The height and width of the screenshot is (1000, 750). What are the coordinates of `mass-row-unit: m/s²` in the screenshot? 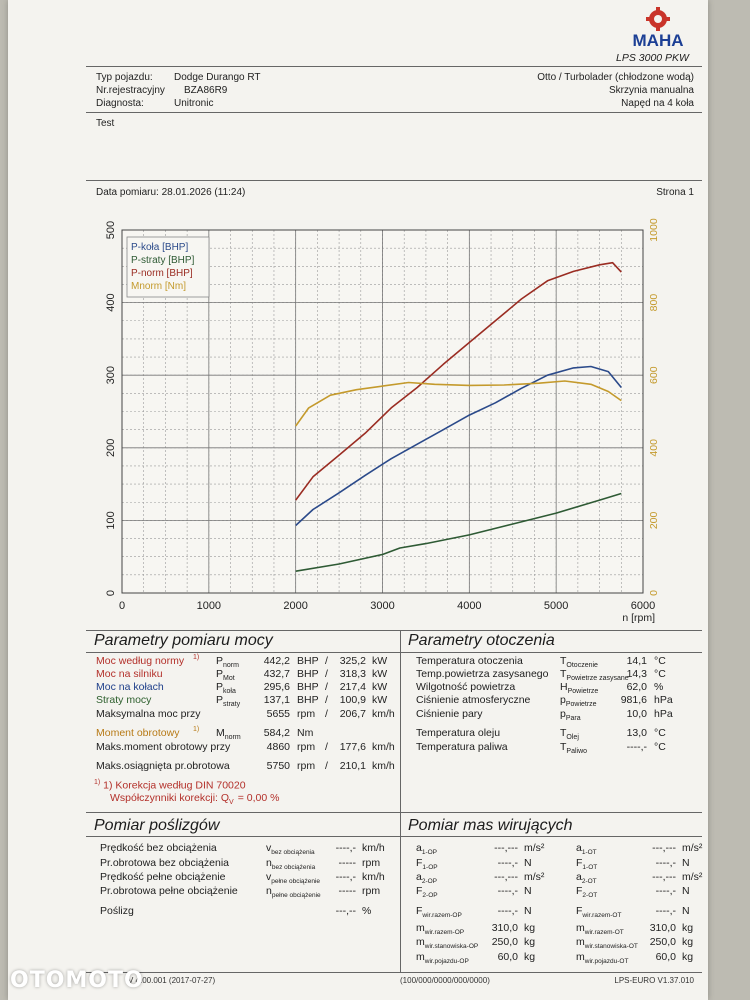 It's located at (692, 877).